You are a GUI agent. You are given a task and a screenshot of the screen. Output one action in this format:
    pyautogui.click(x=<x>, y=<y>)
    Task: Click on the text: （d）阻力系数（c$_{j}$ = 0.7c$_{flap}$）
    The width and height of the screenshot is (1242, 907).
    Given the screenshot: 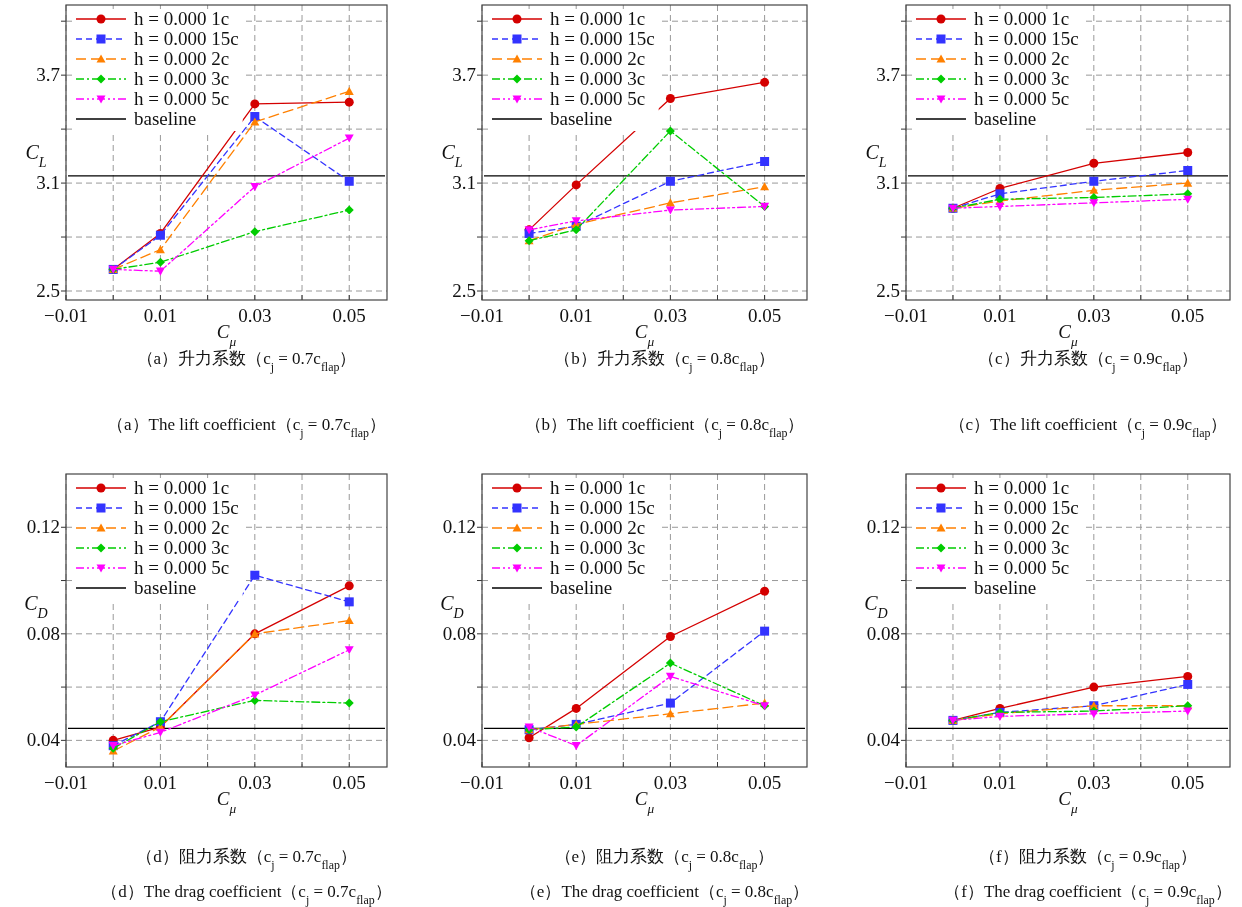 What is the action you would take?
    pyautogui.click(x=246, y=859)
    